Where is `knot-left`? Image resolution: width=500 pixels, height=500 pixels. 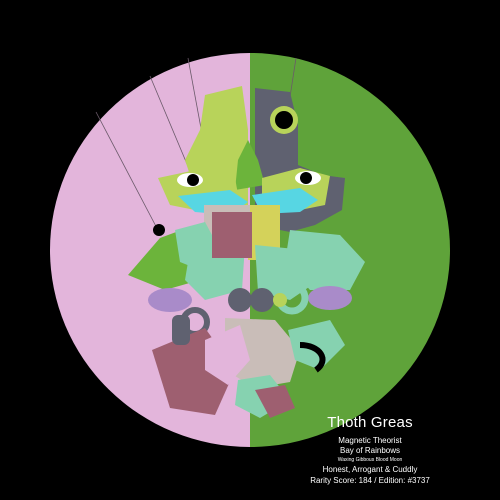 knot-left is located at coordinates (240, 300).